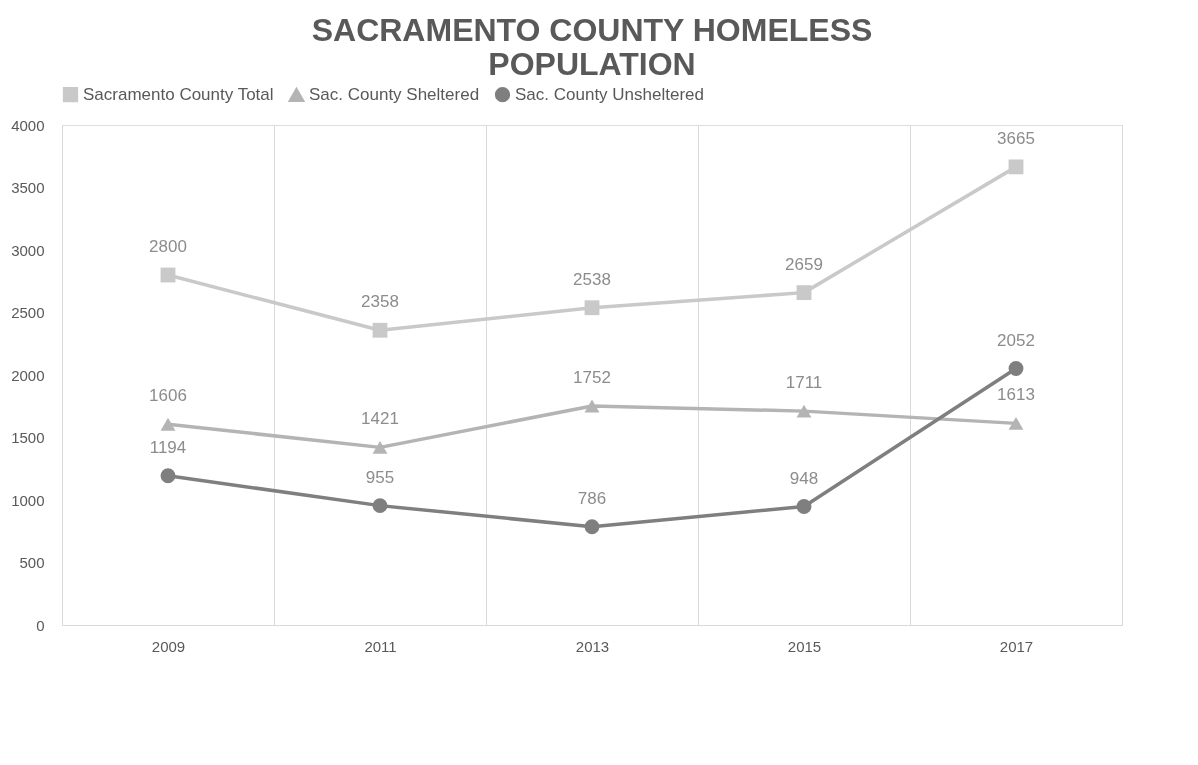 This screenshot has width=1198, height=765. What do you see at coordinates (168, 447) in the screenshot?
I see `data-label: 1194` at bounding box center [168, 447].